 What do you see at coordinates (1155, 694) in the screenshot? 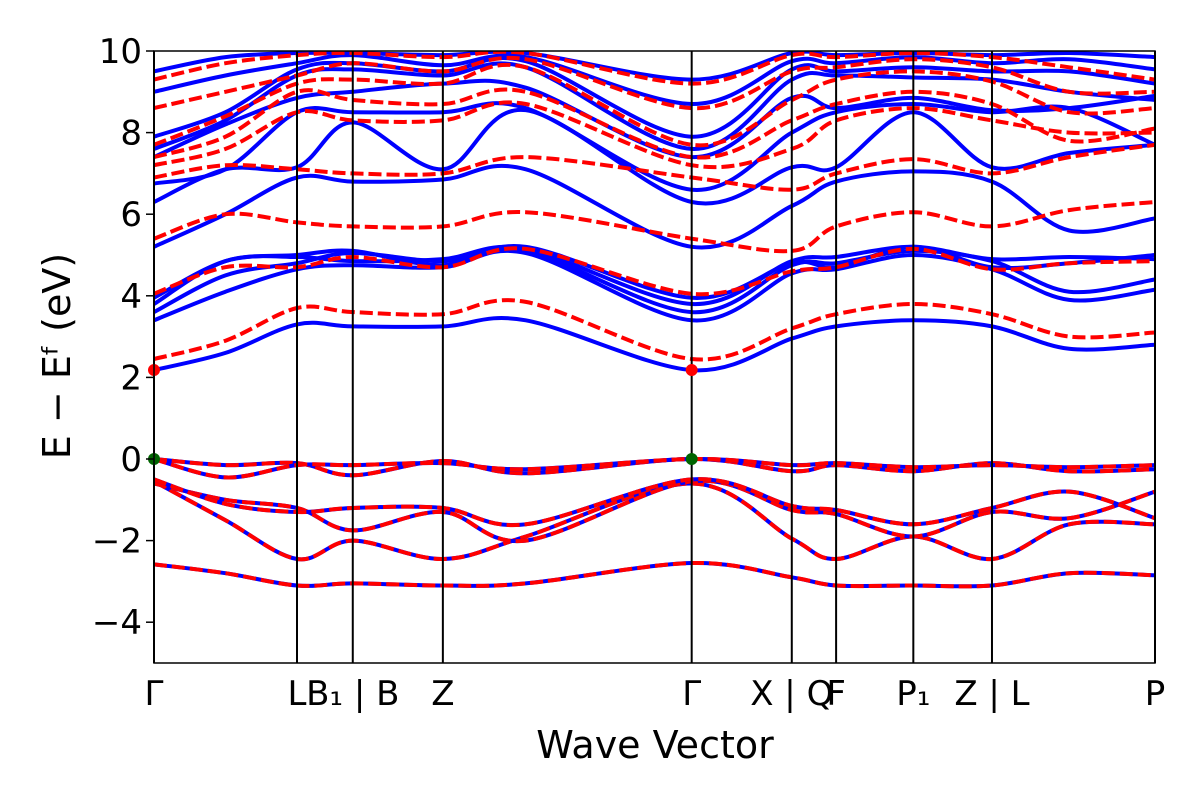
I see `x-tick-label: P` at bounding box center [1155, 694].